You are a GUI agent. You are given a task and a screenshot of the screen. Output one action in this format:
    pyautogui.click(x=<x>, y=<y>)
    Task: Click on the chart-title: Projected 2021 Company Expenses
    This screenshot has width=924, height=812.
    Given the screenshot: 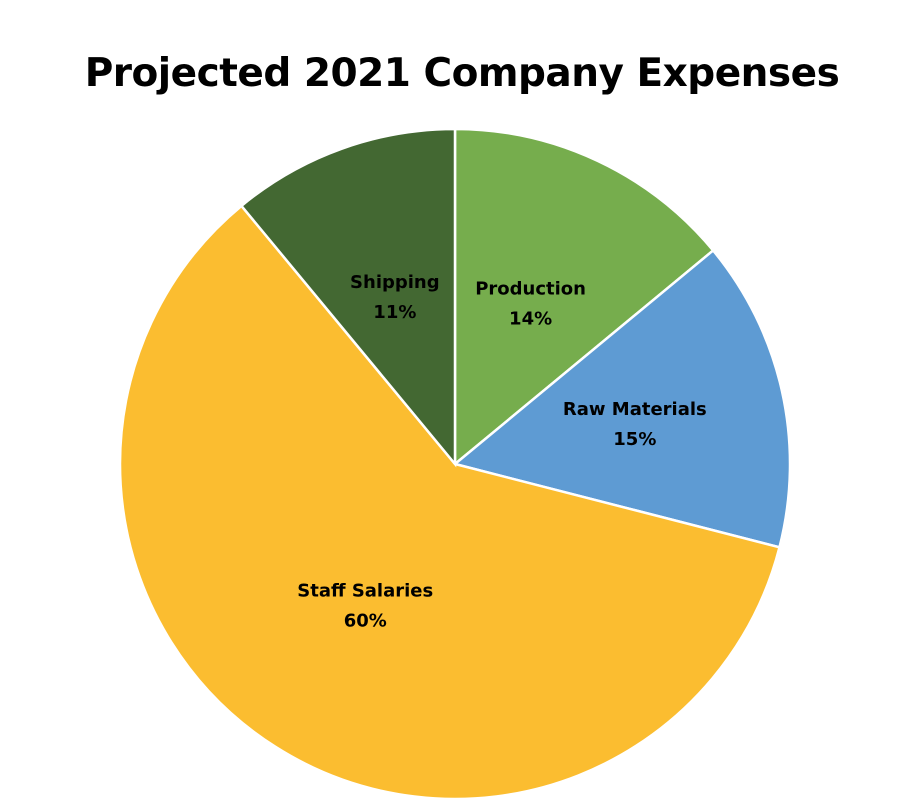 What is the action you would take?
    pyautogui.click(x=462, y=73)
    